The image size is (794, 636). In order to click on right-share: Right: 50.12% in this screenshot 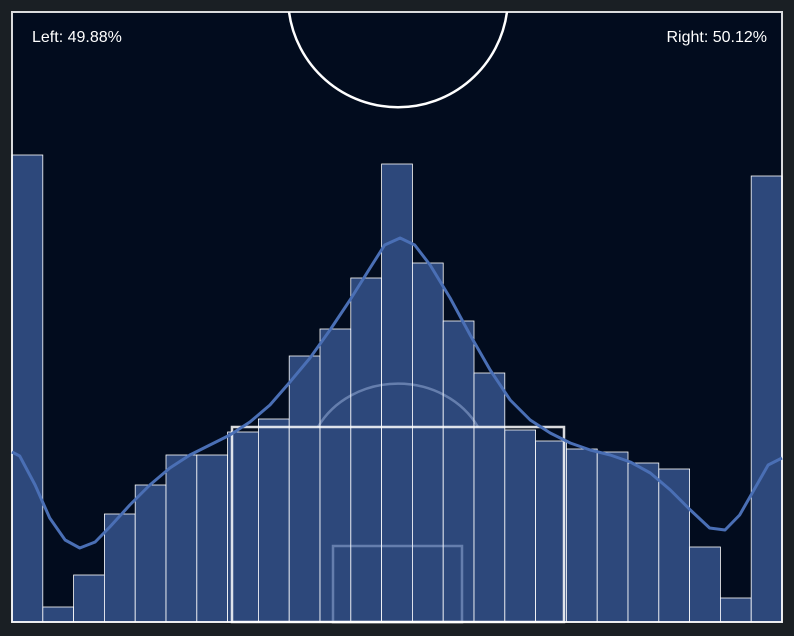, I will do `click(716, 37)`.